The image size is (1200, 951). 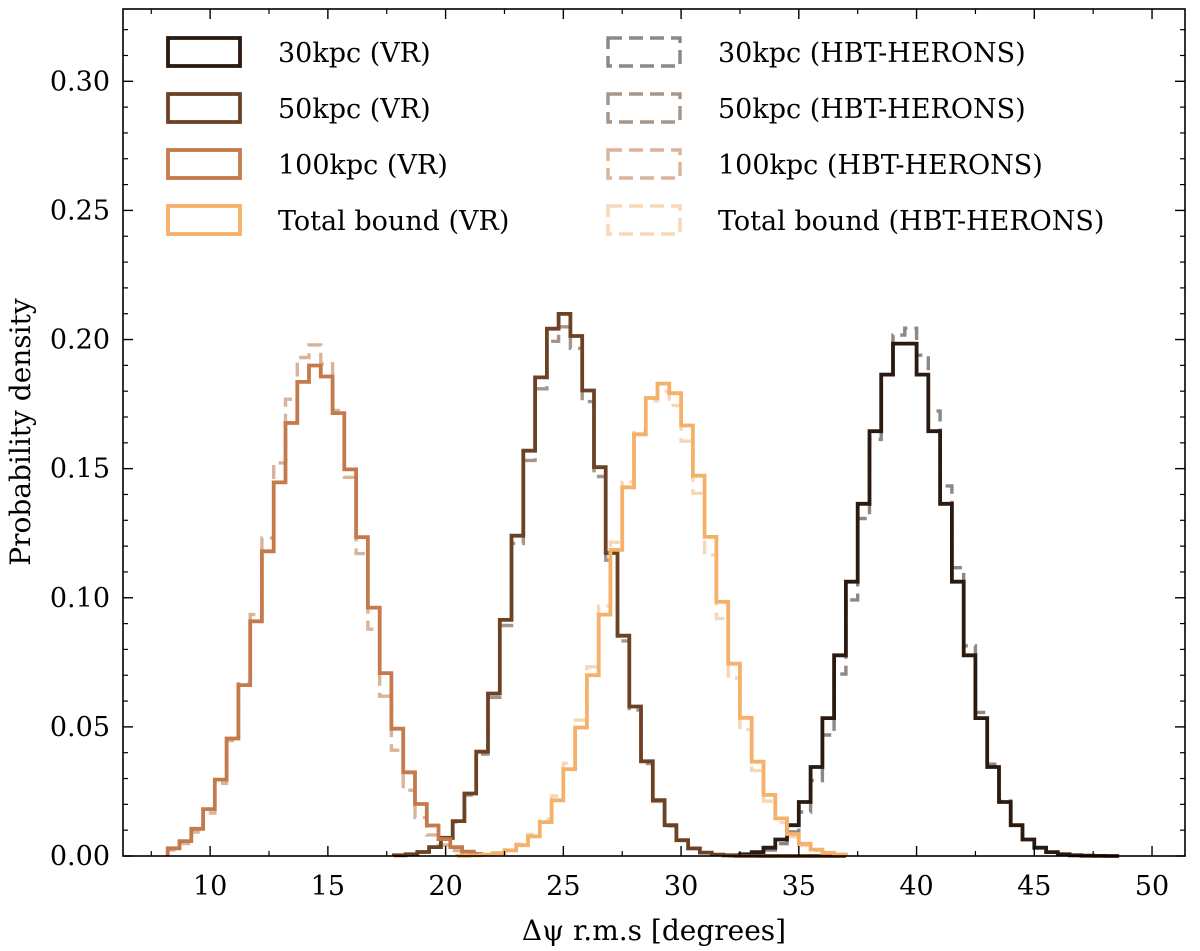 I want to click on x-tick-label-4: 30, so click(x=681, y=886).